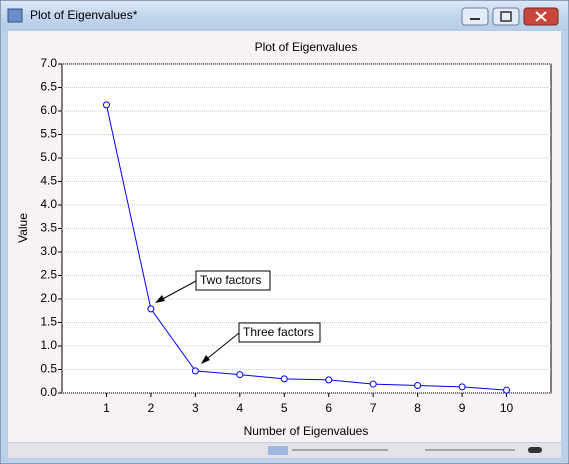 The height and width of the screenshot is (464, 569). Describe the element at coordinates (306, 431) in the screenshot. I see `x-axis-label: Number of Eigenvalues` at that location.